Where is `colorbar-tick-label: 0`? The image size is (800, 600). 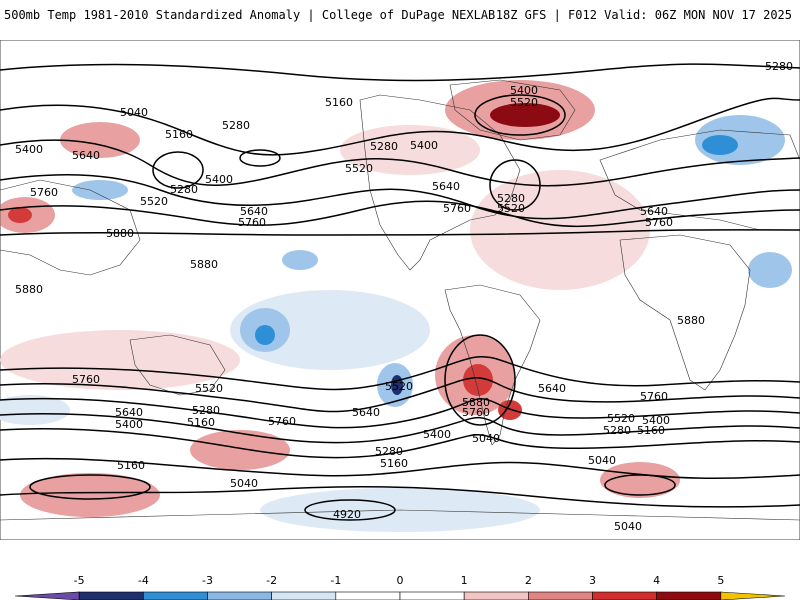 colorbar-tick-label: 0 is located at coordinates (400, 580).